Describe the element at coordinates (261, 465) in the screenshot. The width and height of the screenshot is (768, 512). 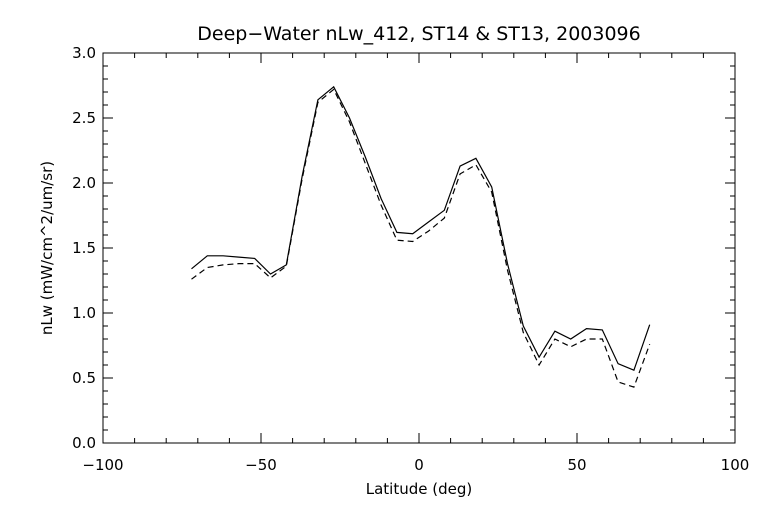
I see `x-tick-label: −50` at that location.